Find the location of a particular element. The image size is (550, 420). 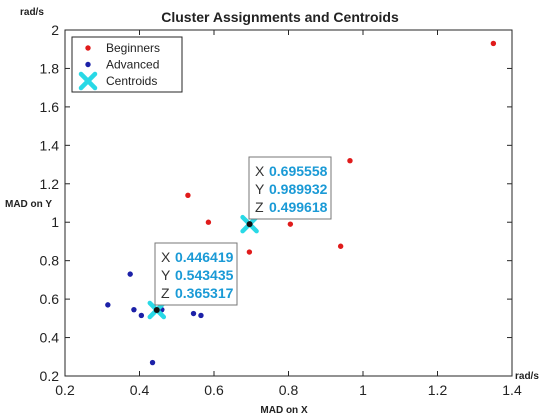

y-tick-label: 1.4 is located at coordinates (50, 145).